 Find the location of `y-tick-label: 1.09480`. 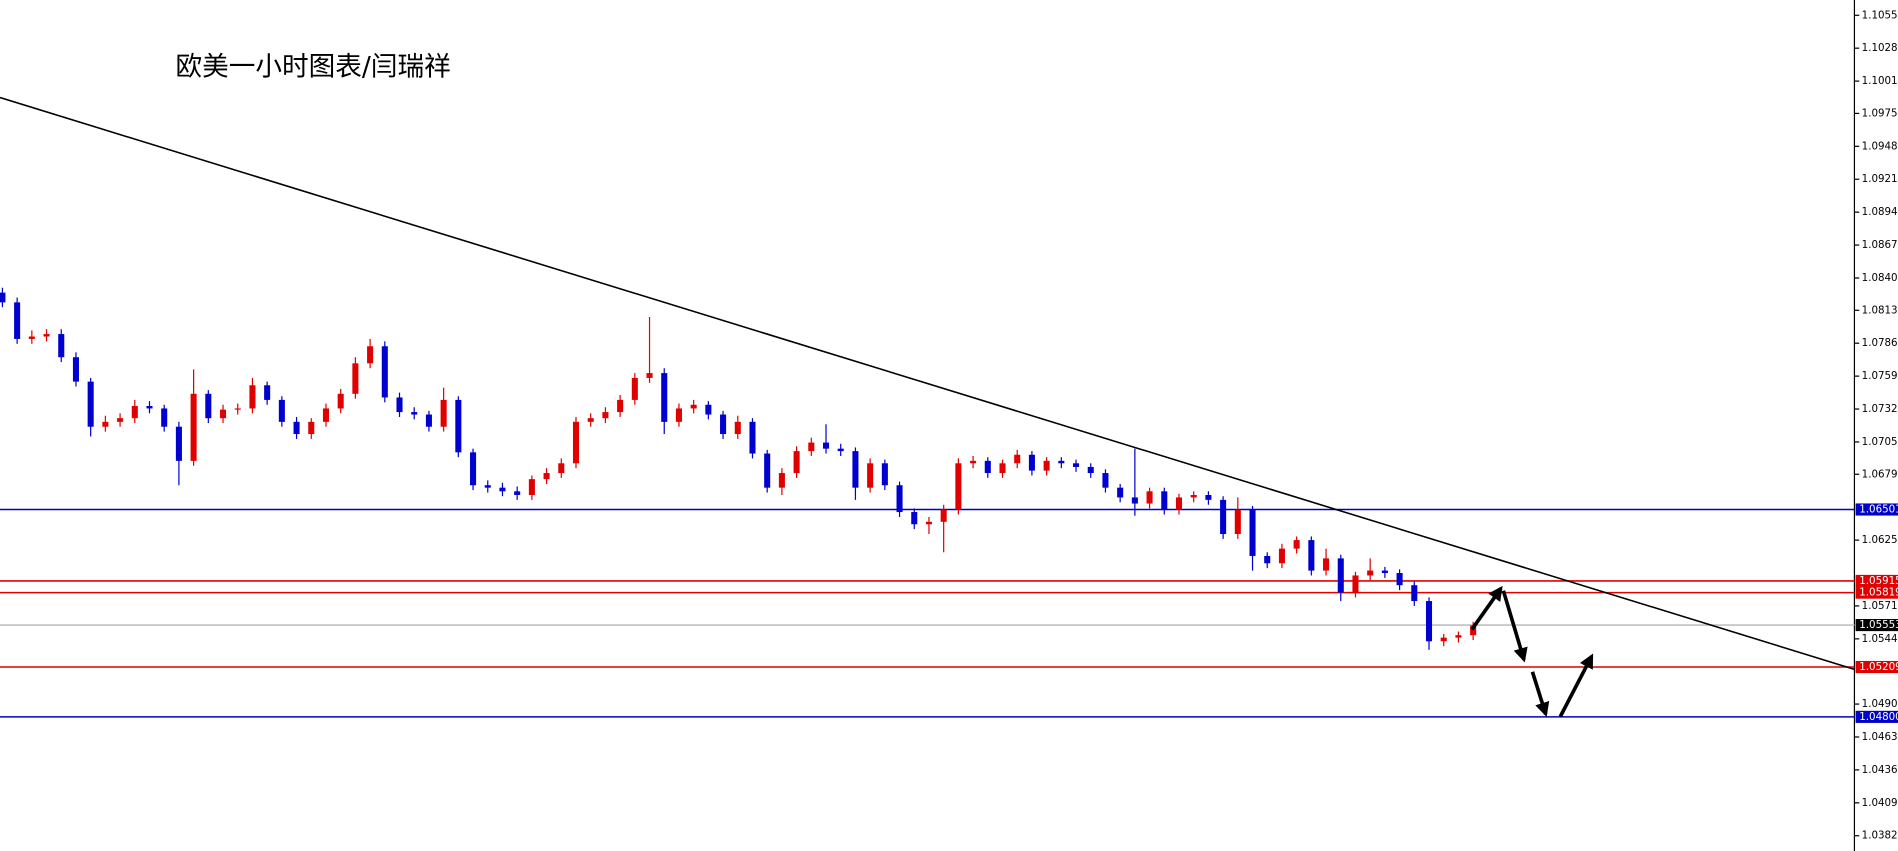

y-tick-label: 1.09480 is located at coordinates (1880, 146).